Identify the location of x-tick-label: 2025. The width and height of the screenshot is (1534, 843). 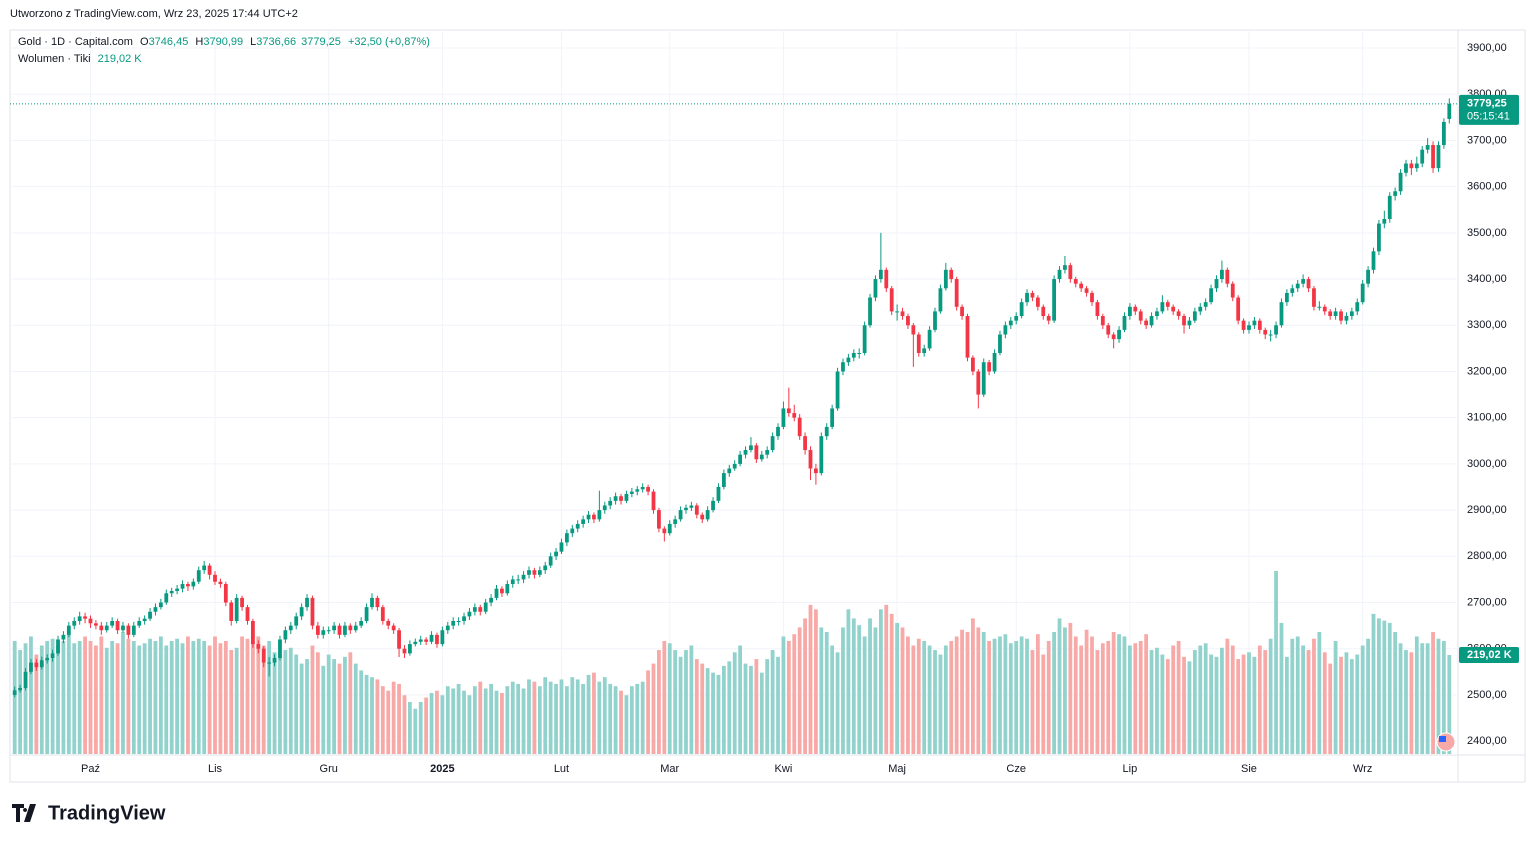
(442, 769).